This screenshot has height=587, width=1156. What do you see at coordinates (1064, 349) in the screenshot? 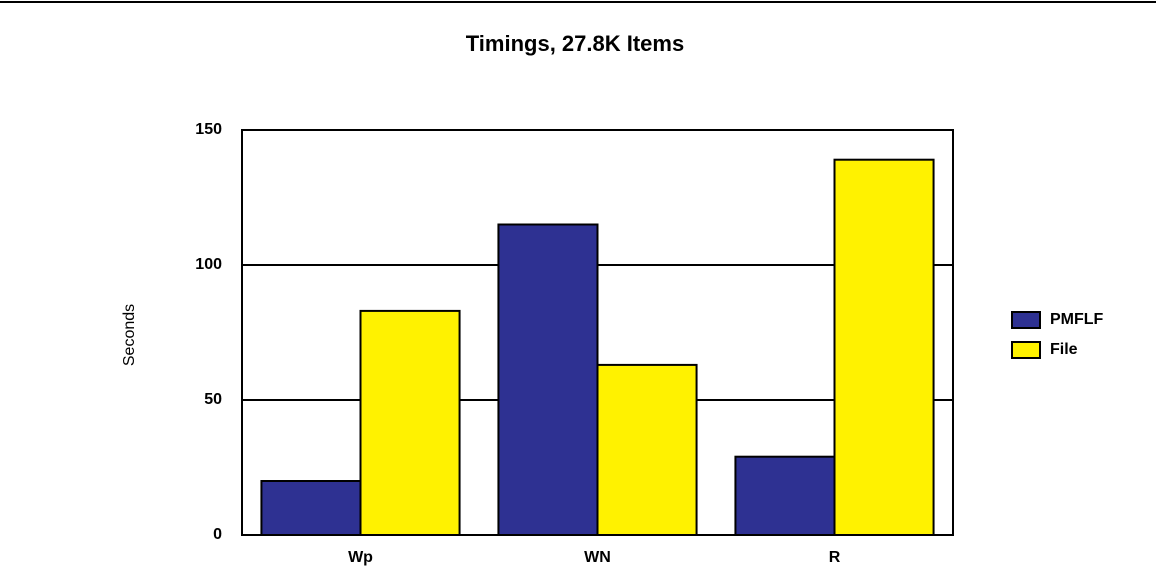
I see `legend-label: File` at bounding box center [1064, 349].